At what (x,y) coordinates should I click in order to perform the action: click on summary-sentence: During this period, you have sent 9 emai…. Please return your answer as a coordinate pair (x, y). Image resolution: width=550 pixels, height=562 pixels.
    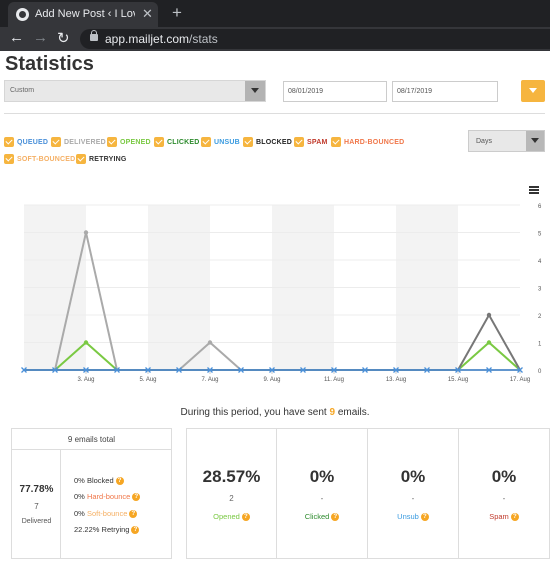
    Looking at the image, I should click on (275, 412).